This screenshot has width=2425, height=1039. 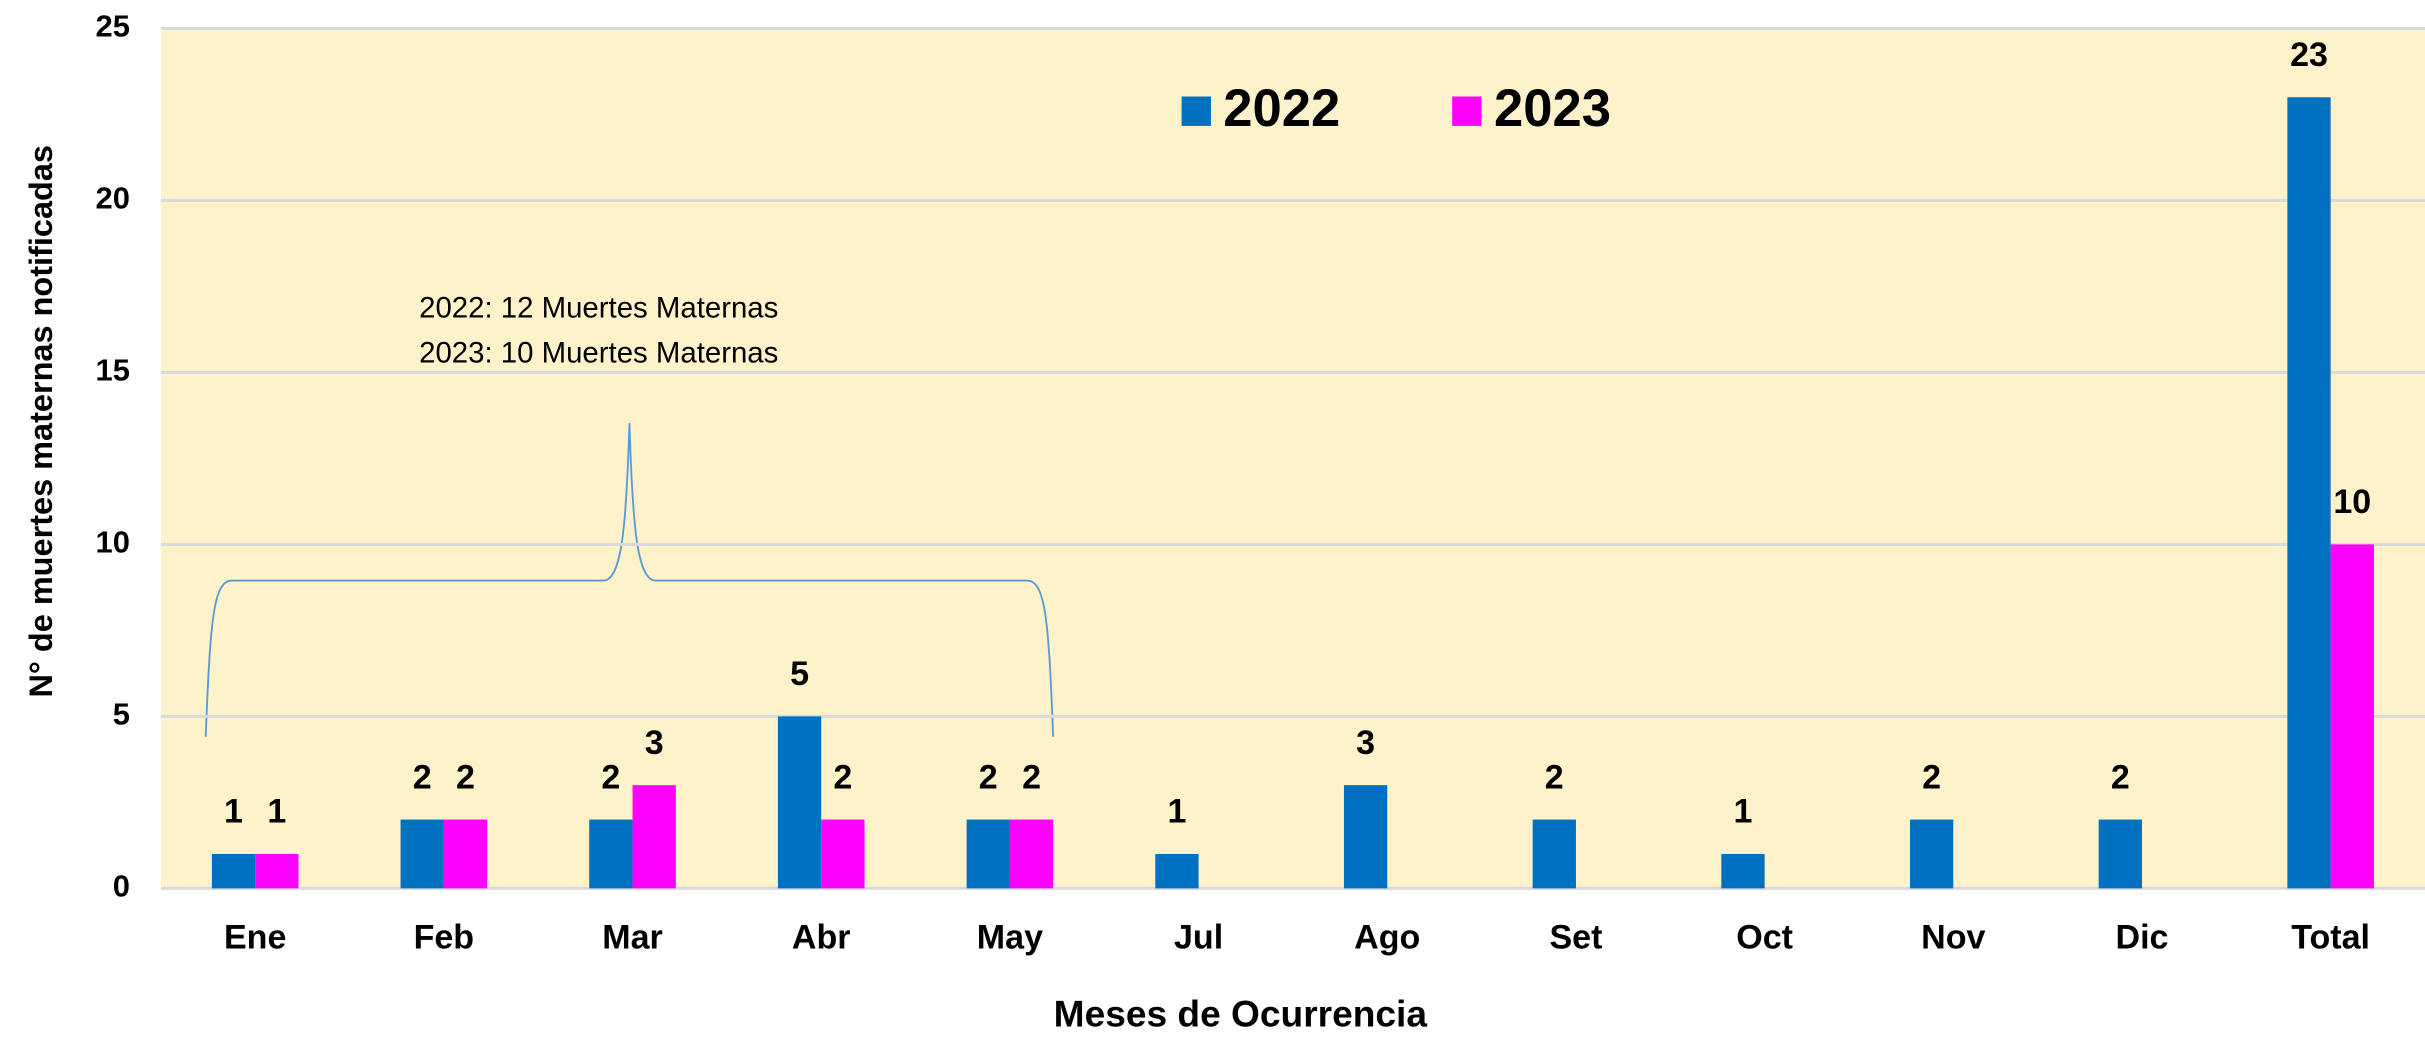 I want to click on x-tick-label: Nov, so click(x=1953, y=937).